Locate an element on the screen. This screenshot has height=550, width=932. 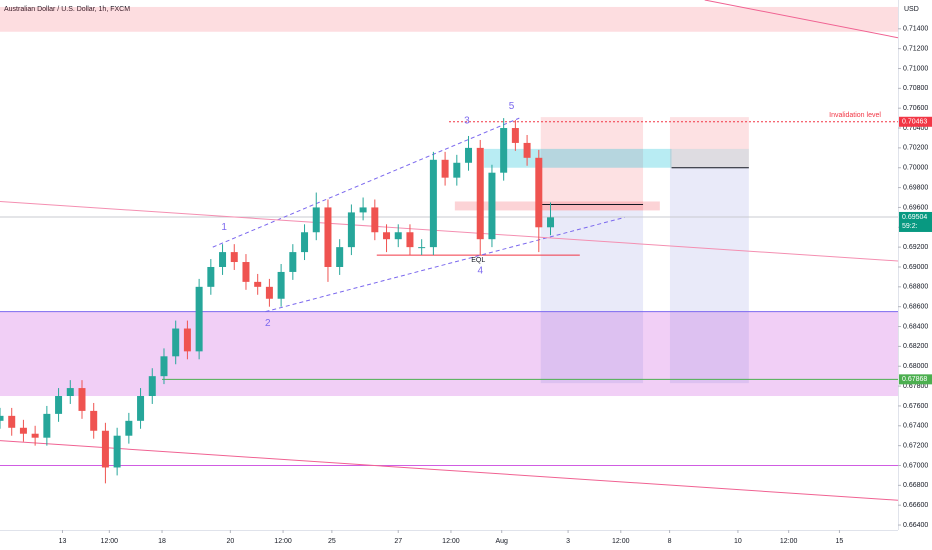
annotation: EQL is located at coordinates (478, 260).